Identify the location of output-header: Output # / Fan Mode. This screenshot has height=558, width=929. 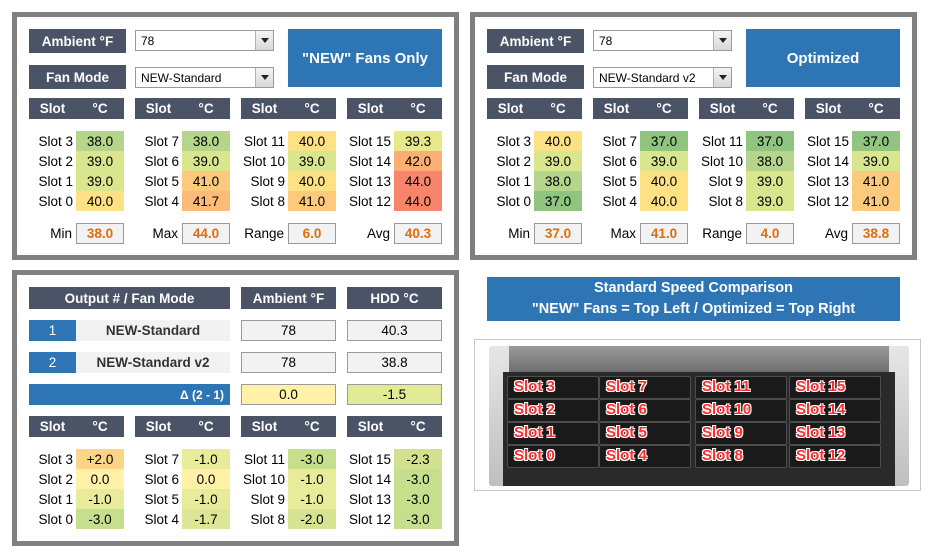
(129, 298).